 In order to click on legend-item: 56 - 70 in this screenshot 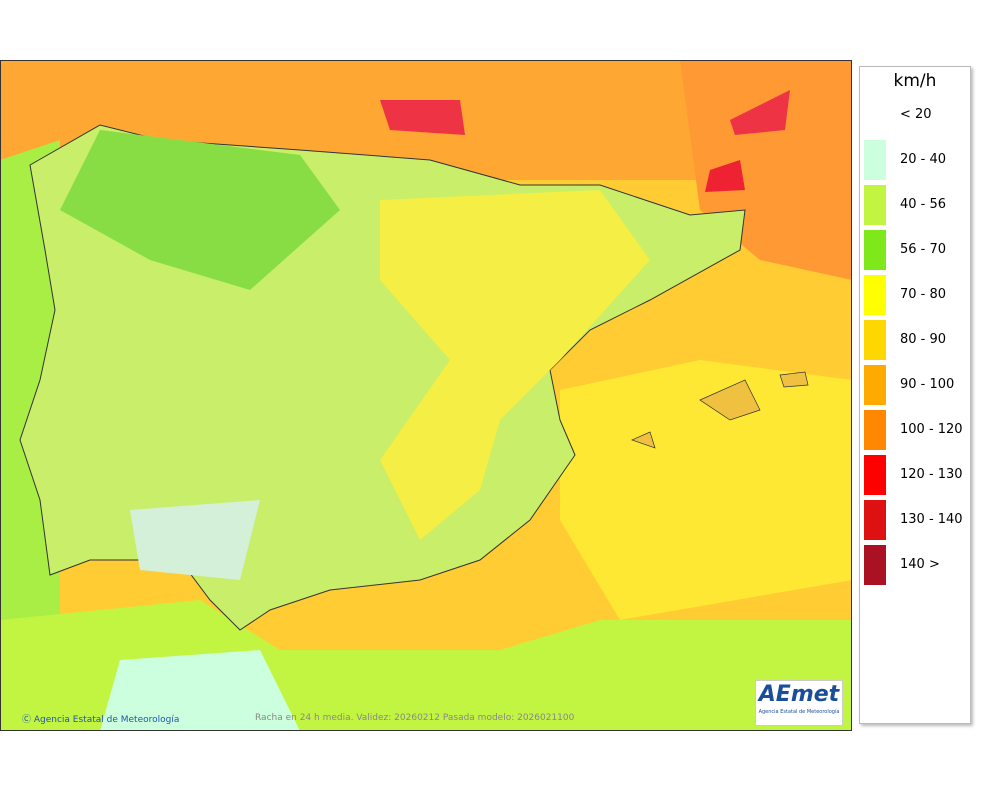, I will do `click(916, 250)`.